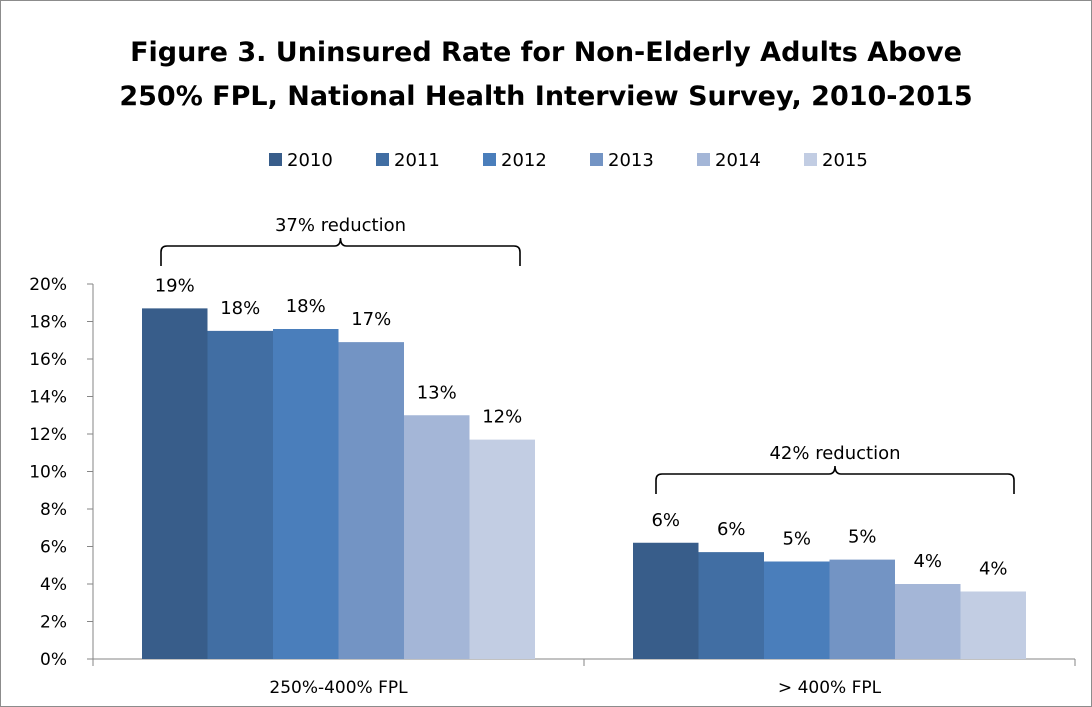 The height and width of the screenshot is (707, 1092). I want to click on data-label: 19%, so click(175, 285).